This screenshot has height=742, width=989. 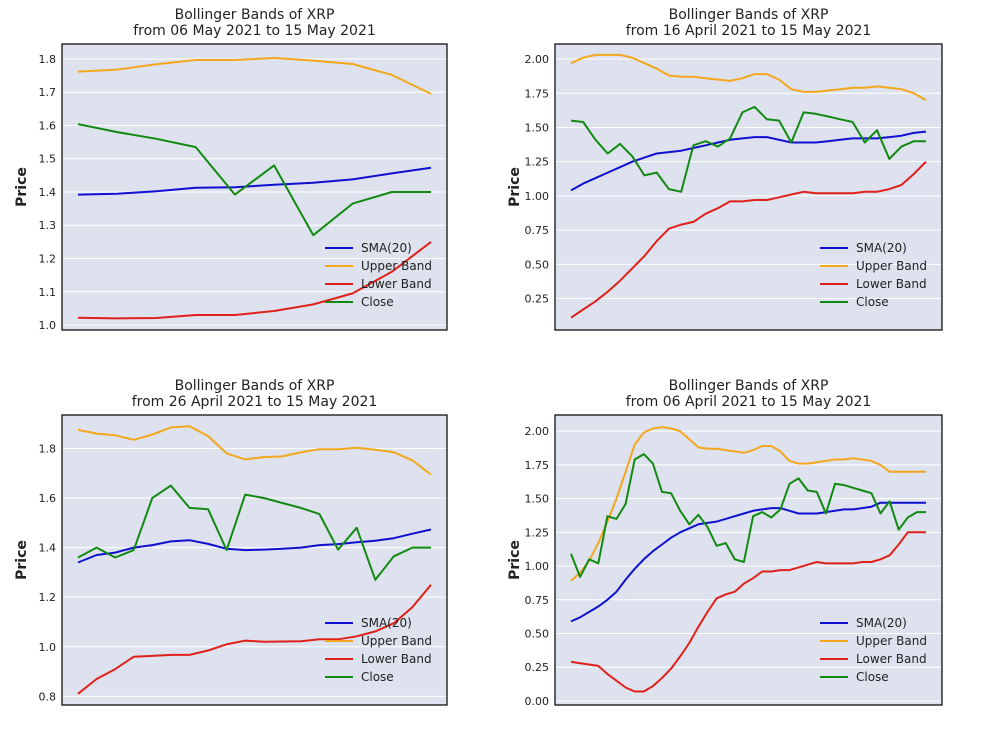 What do you see at coordinates (48, 225) in the screenshot?
I see `y-tick-label: 1.3` at bounding box center [48, 225].